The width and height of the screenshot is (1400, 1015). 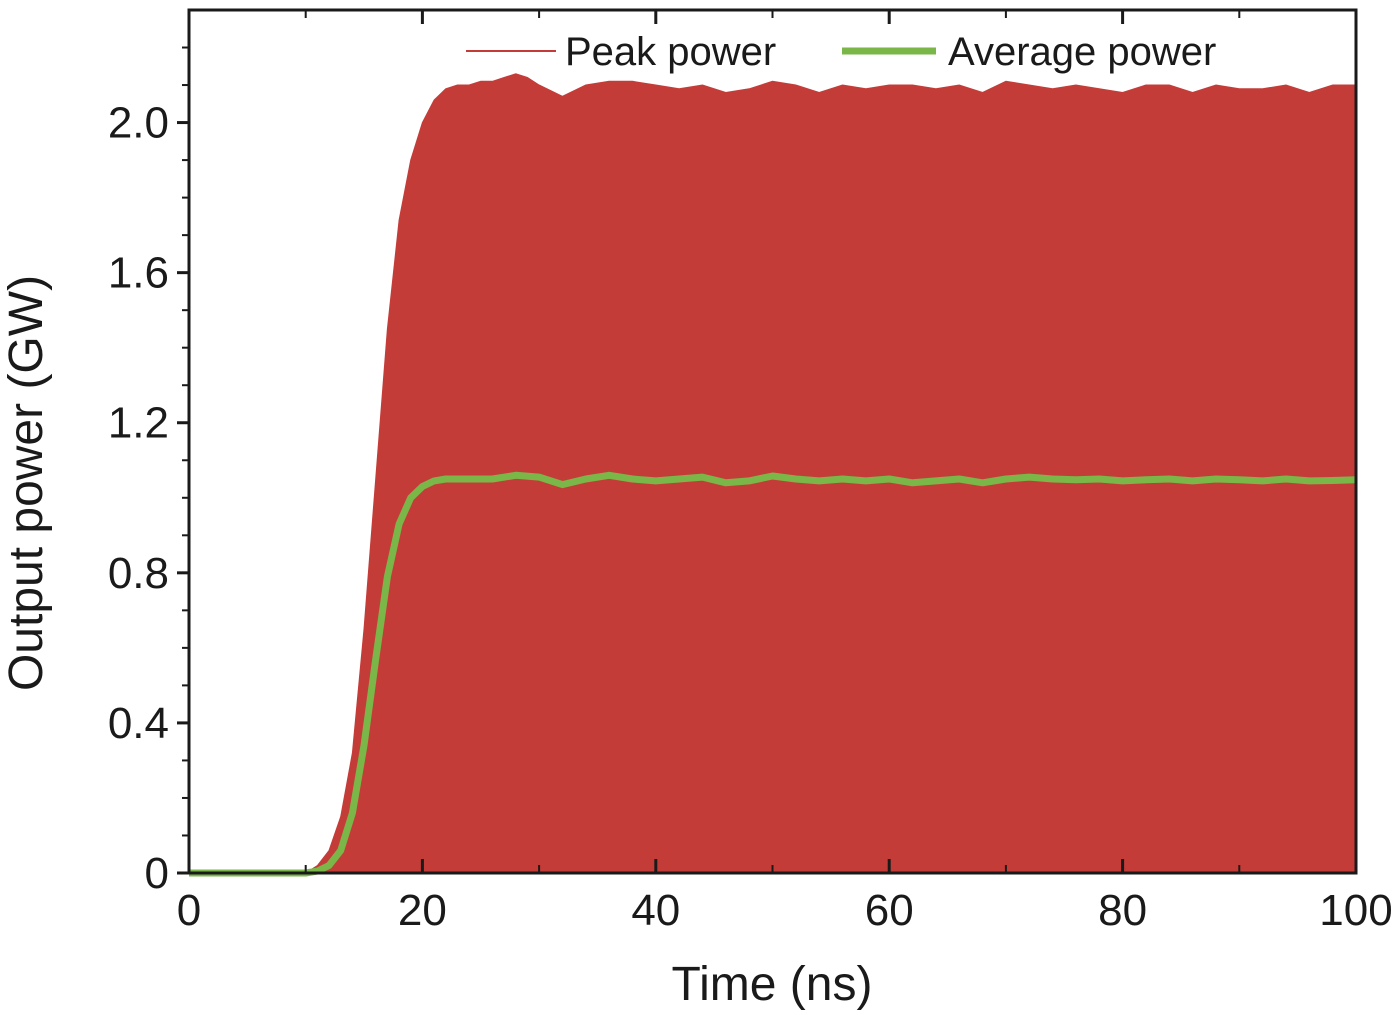 What do you see at coordinates (138, 273) in the screenshot?
I see `y-tick-label: 1.6` at bounding box center [138, 273].